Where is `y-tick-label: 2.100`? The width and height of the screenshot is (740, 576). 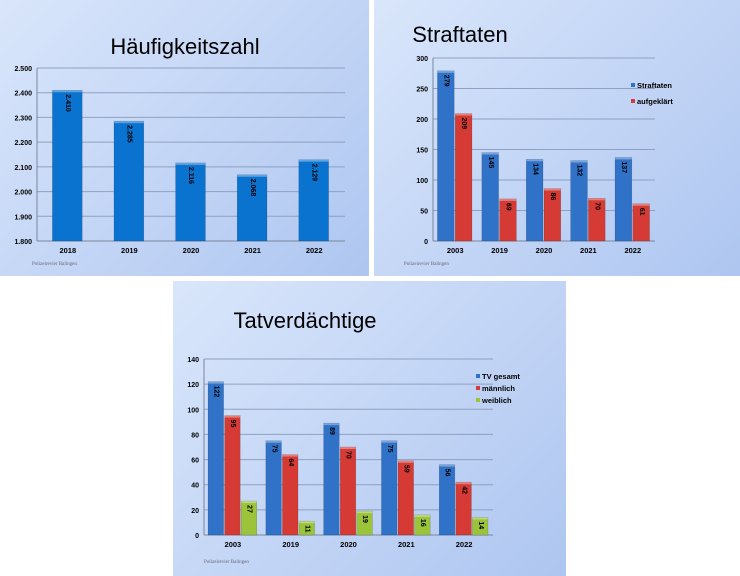 y-tick-label: 2.100 is located at coordinates (23, 168).